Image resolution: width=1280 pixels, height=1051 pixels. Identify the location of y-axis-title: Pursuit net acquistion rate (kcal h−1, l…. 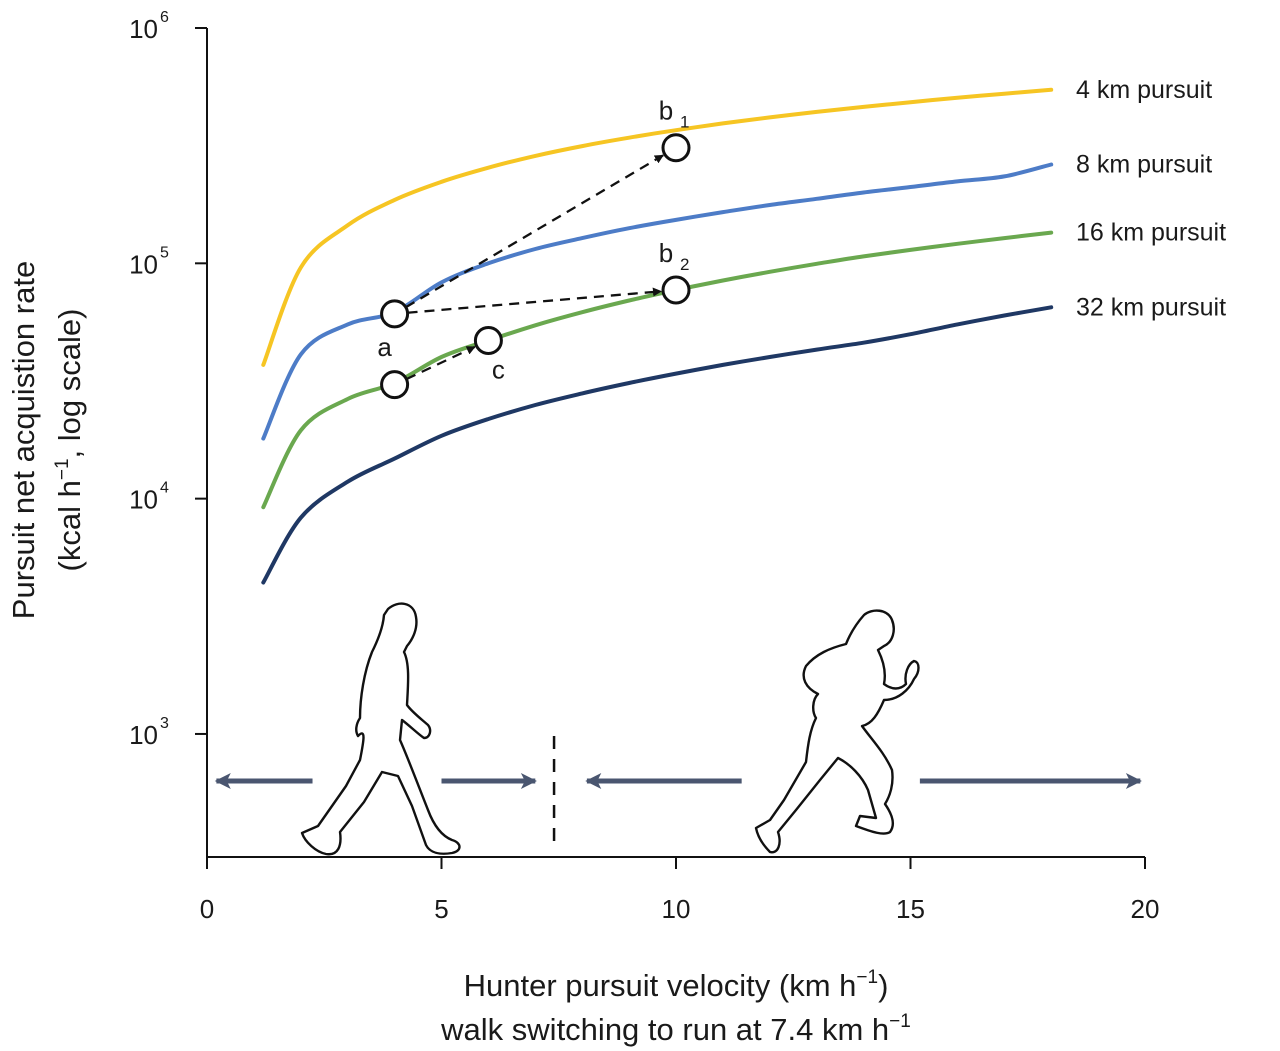
(46, 440).